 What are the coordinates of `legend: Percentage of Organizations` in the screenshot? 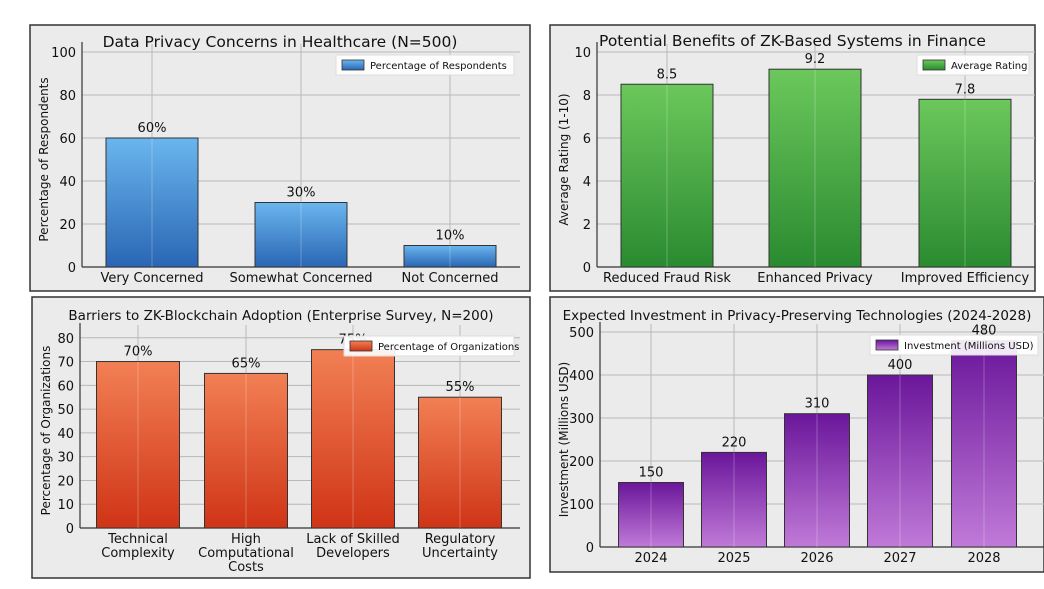 It's located at (431, 346).